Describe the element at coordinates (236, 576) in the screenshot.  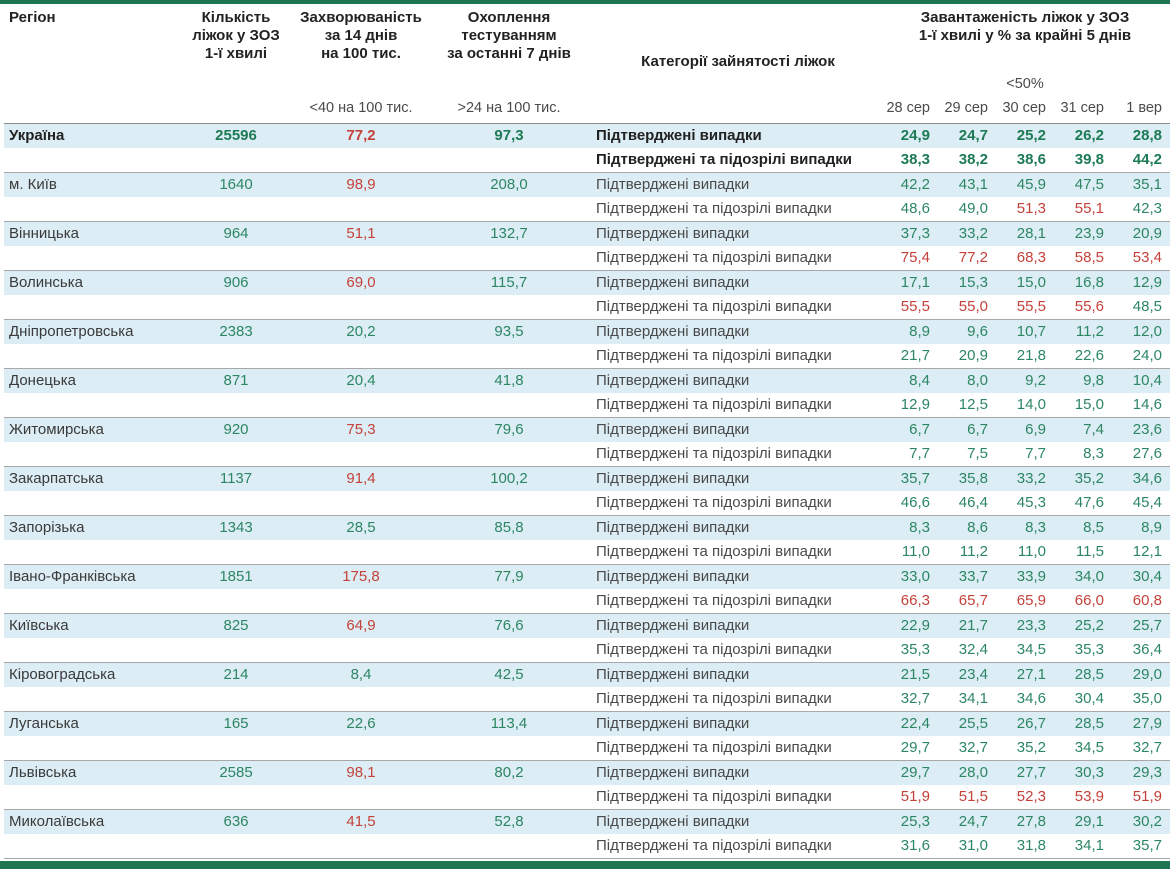
I see `beds-count: 1851` at that location.